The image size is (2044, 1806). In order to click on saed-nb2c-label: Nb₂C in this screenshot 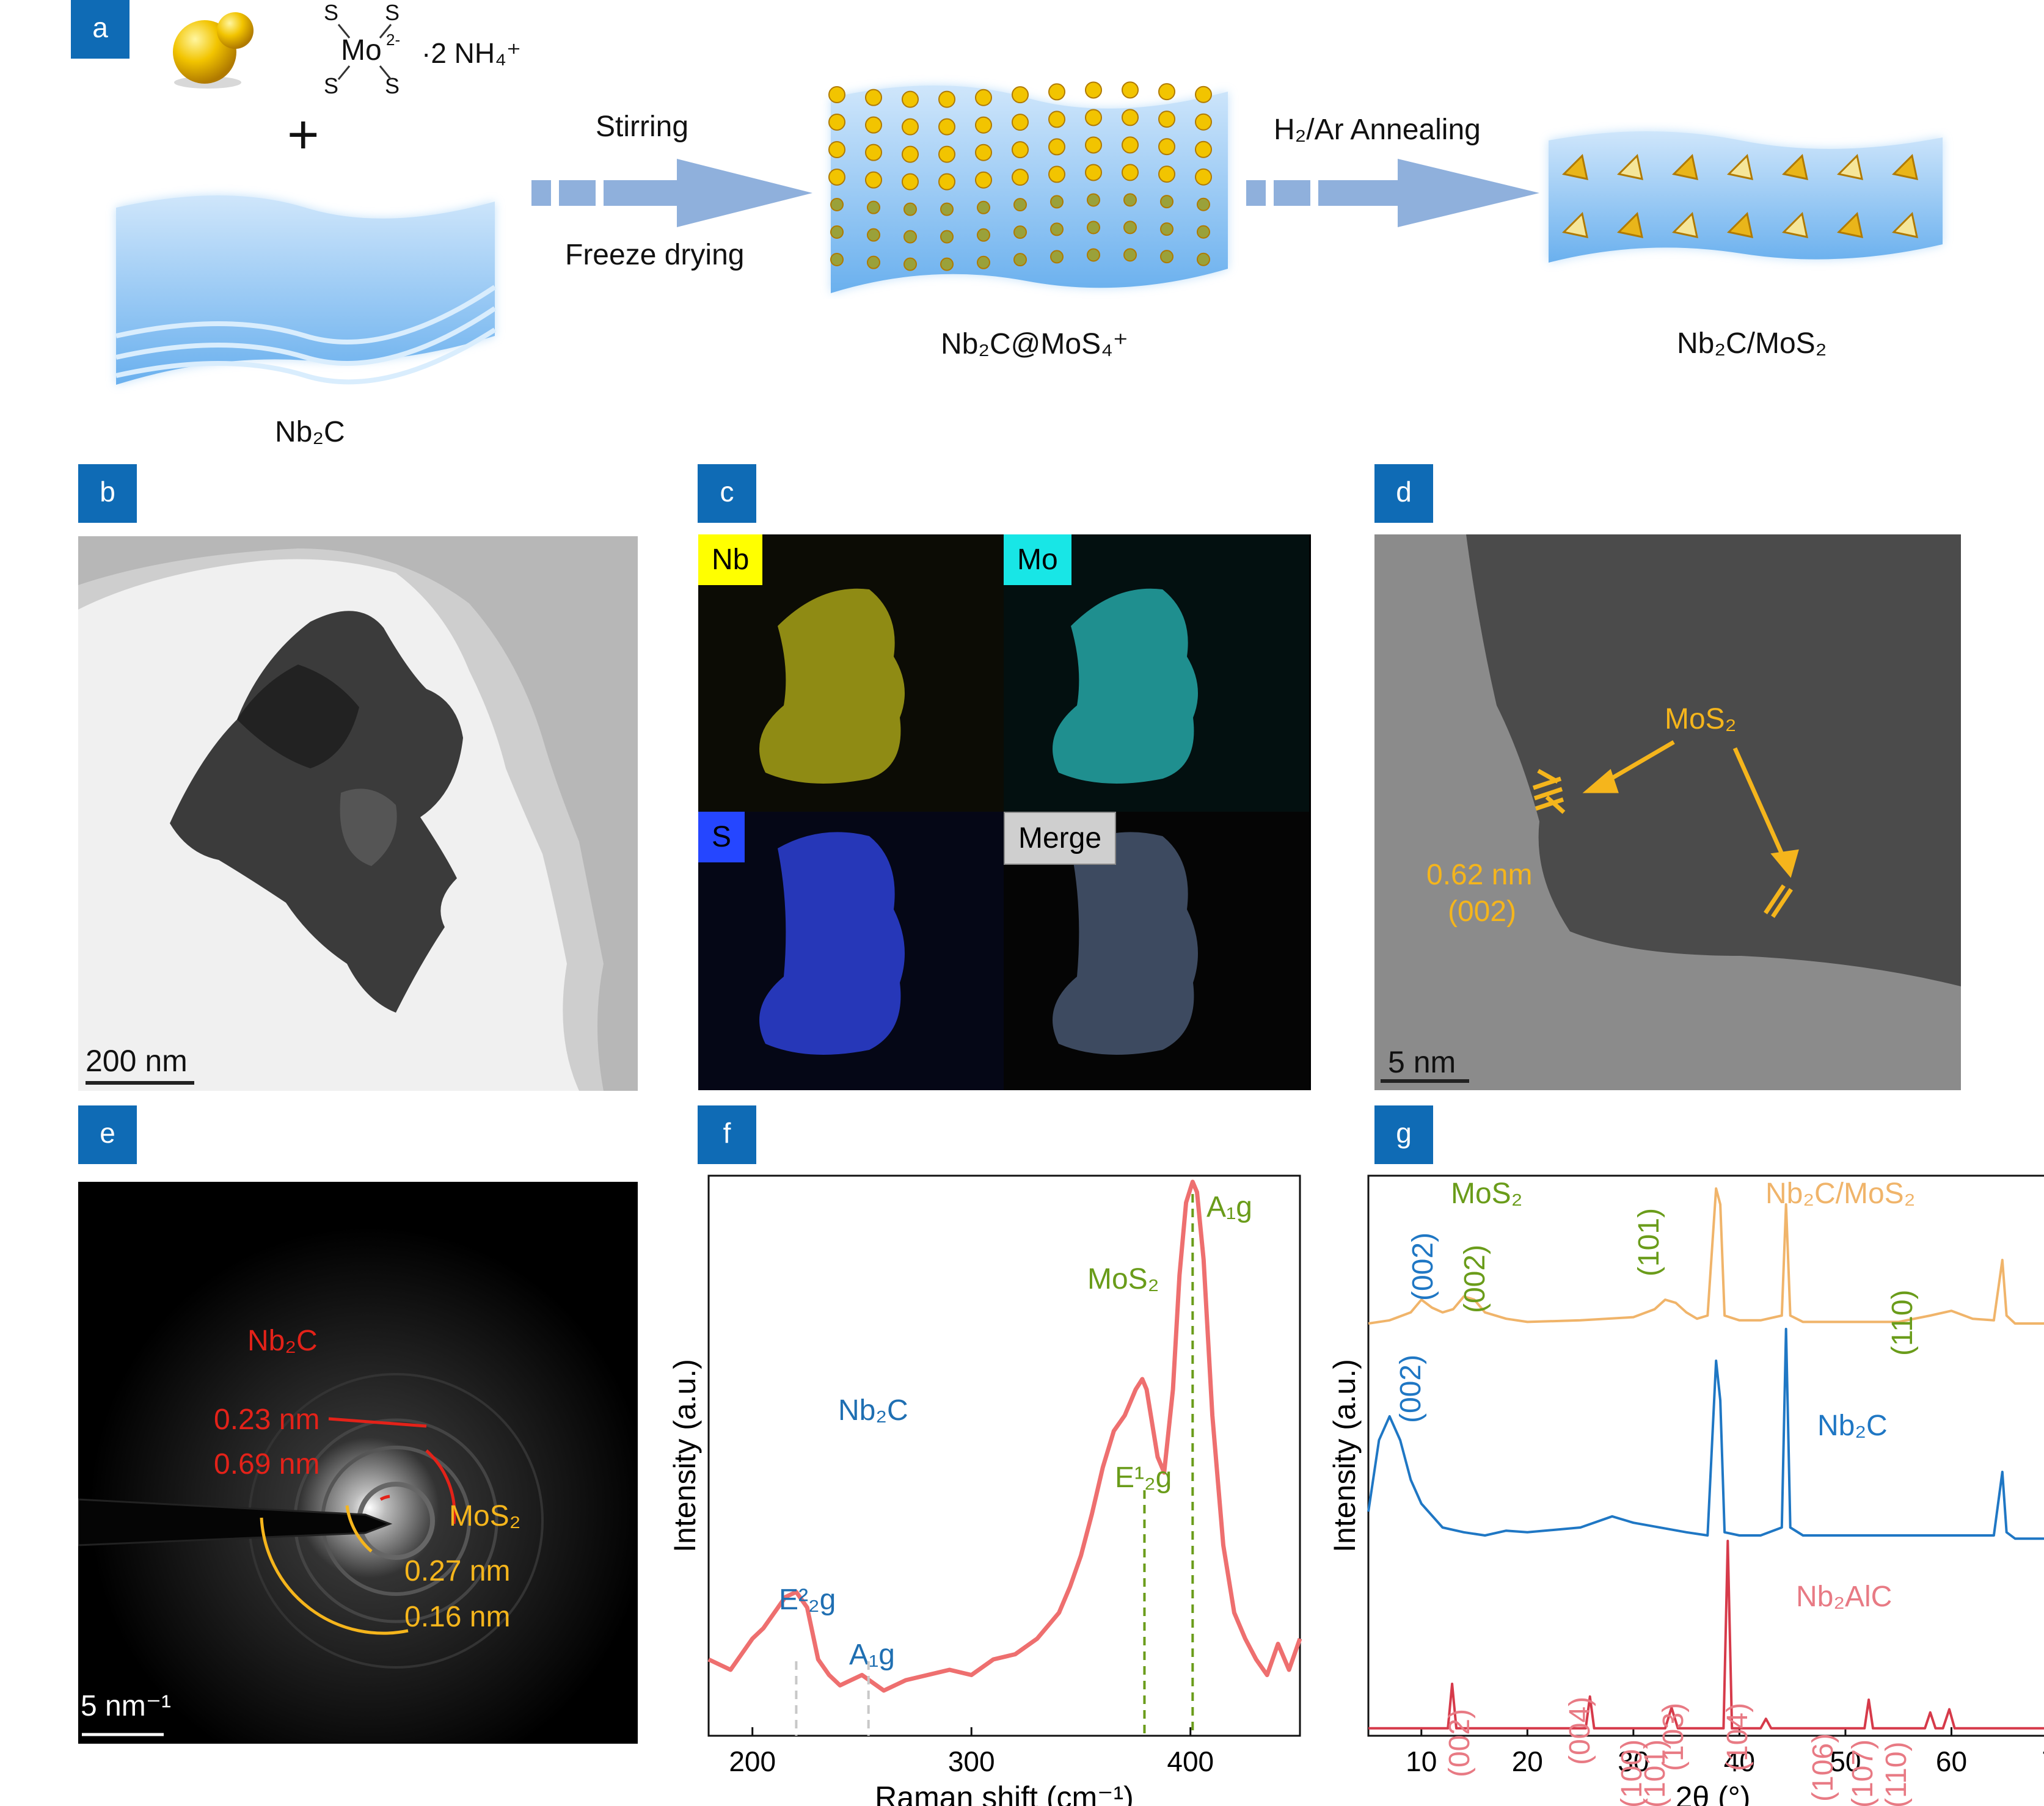, I will do `click(282, 1341)`.